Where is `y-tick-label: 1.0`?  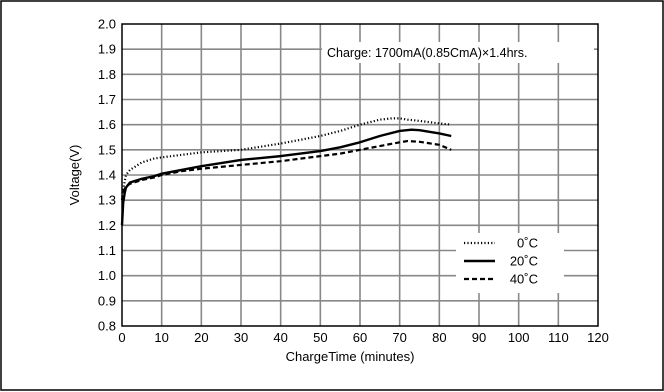 y-tick-label: 1.0 is located at coordinates (107, 275).